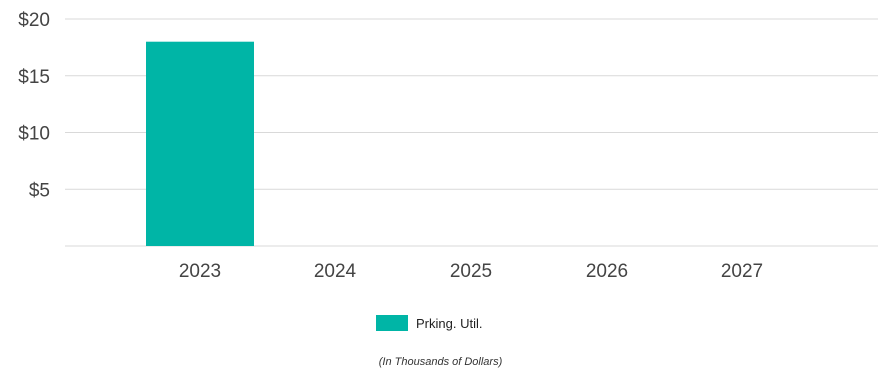 The width and height of the screenshot is (881, 377). I want to click on x-tick-label: 2026, so click(607, 271).